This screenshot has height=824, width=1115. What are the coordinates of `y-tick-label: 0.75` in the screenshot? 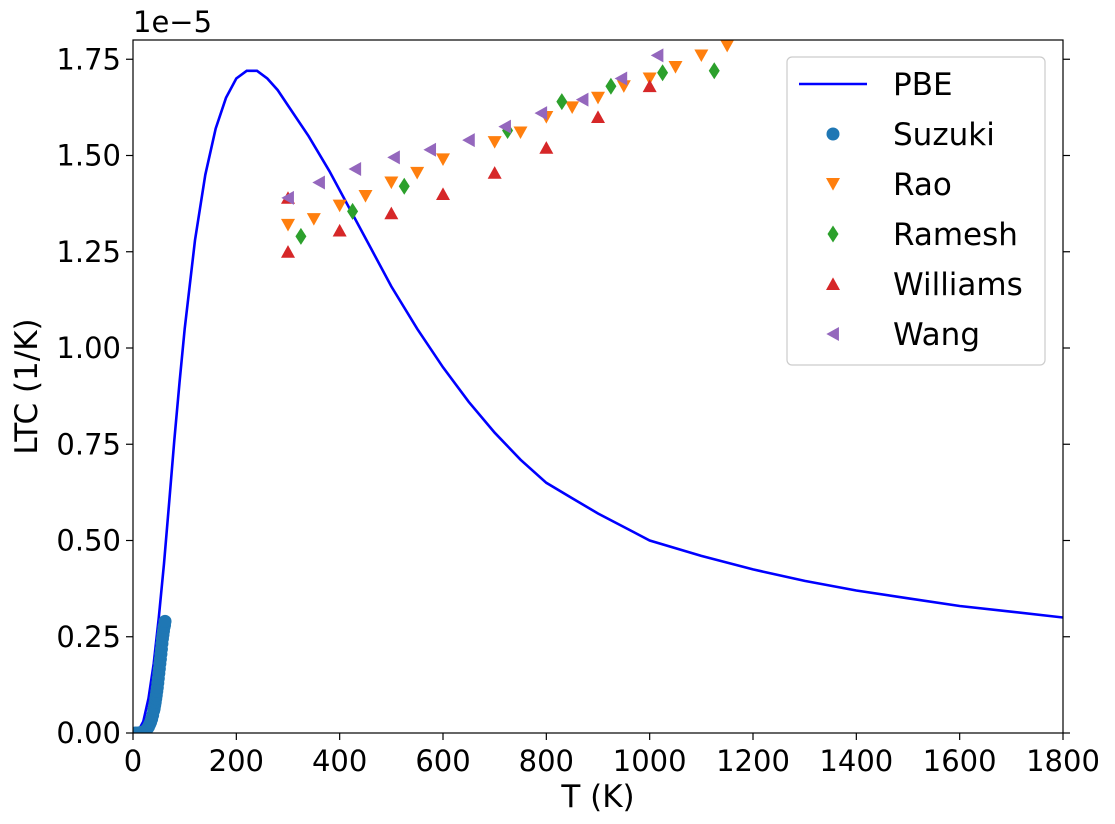 It's located at (88, 444).